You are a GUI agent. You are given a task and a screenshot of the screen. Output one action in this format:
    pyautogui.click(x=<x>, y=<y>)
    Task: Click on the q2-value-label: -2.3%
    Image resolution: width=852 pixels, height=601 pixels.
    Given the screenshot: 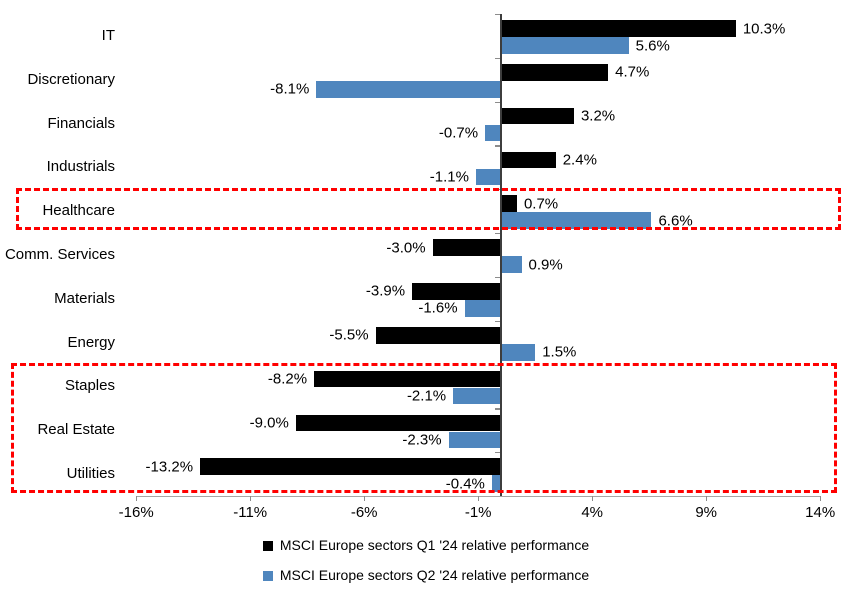 What is the action you would take?
    pyautogui.click(x=422, y=440)
    